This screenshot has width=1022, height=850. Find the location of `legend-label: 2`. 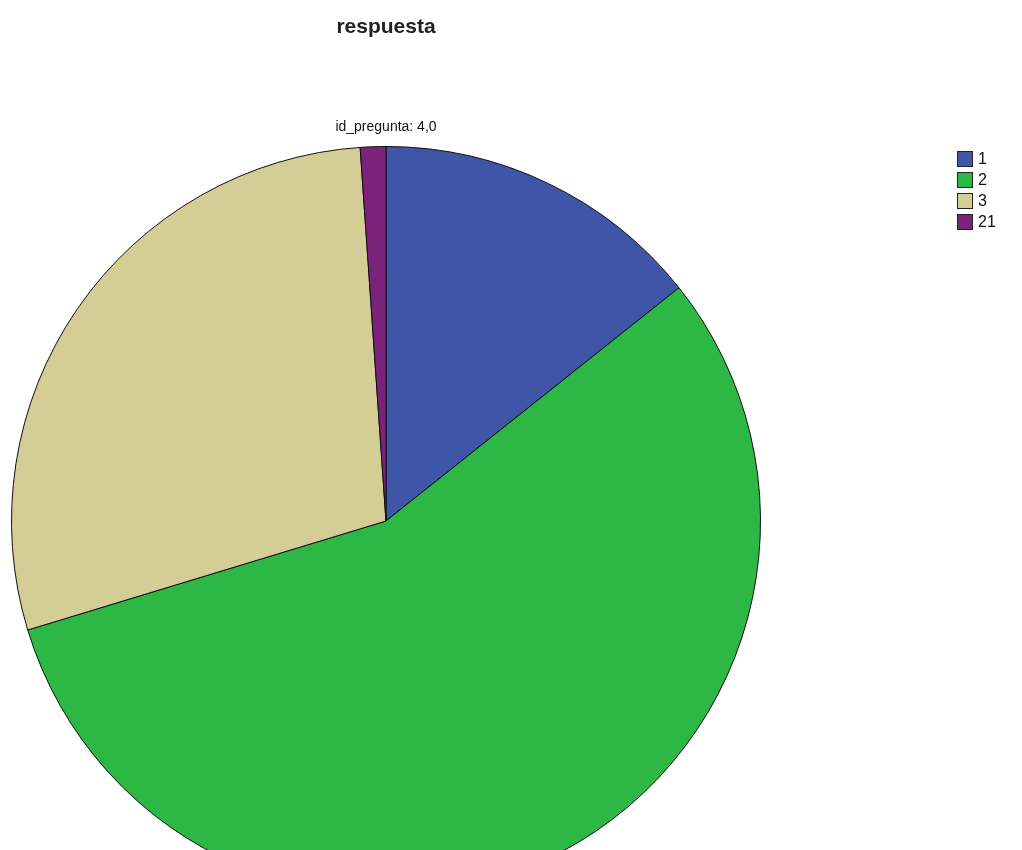

legend-label: 2 is located at coordinates (982, 179).